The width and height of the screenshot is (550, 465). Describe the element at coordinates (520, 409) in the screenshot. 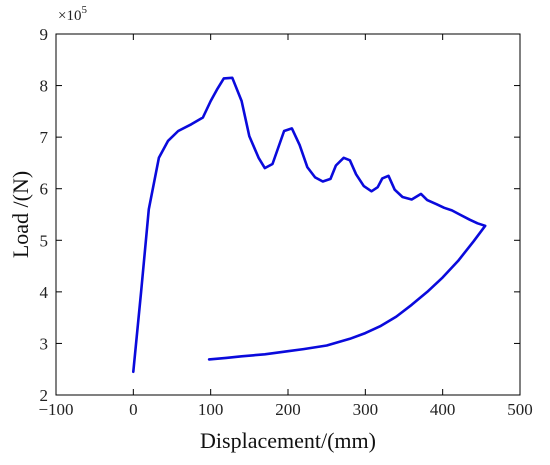

I see `x-tick-label: 500` at that location.